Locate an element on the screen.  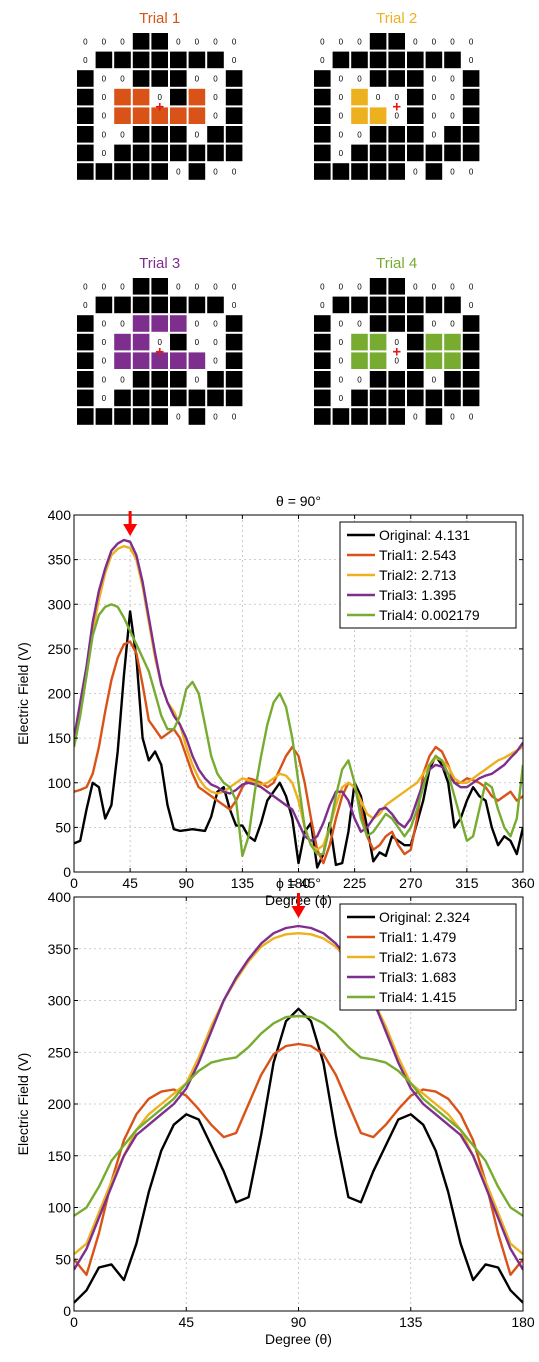
grid-panel: Trial 20 0 0 0 0 0 00 00 0 0 00 0 0 0 00 0 0 00 0 000 0 0+ is located at coordinates (397, 95).